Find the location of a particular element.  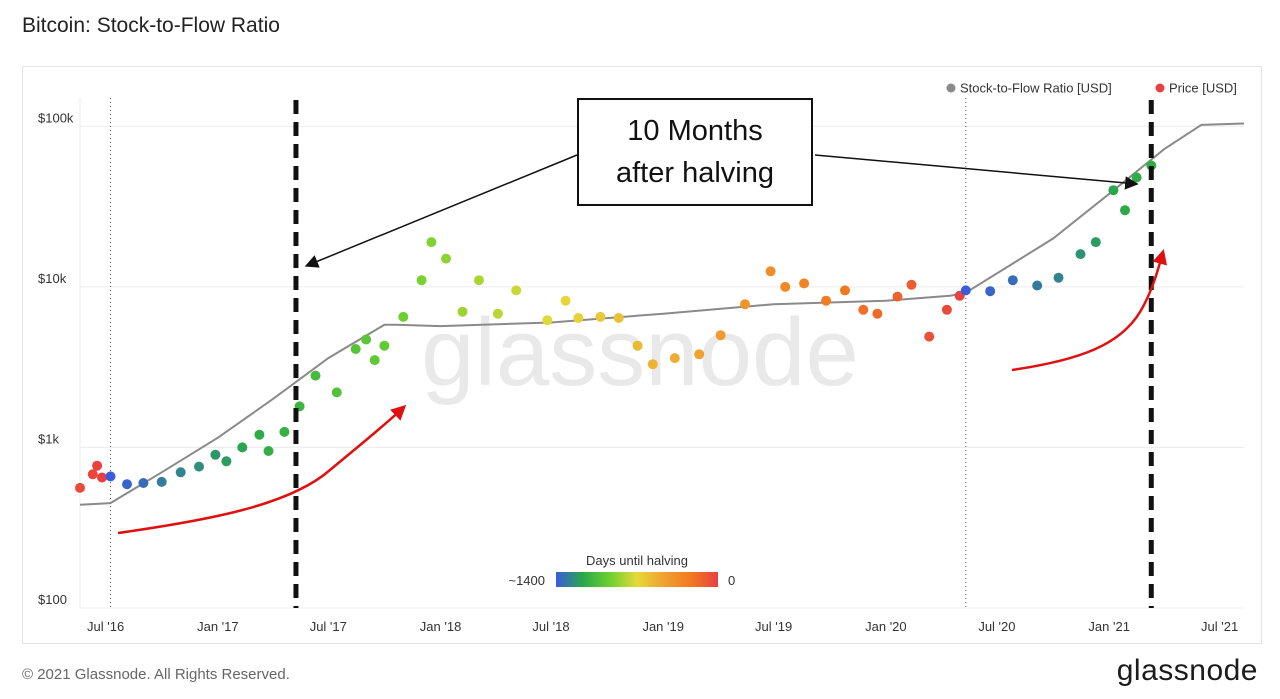

colorbar-right-label: 0 is located at coordinates (731, 580).